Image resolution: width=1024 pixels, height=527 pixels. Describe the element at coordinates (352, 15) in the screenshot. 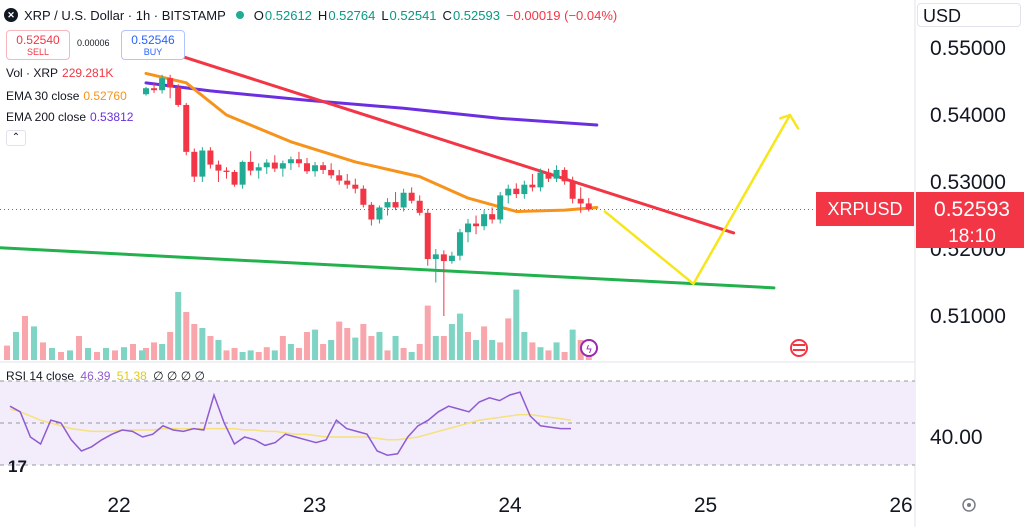

I see `high-value: 0.52764` at that location.